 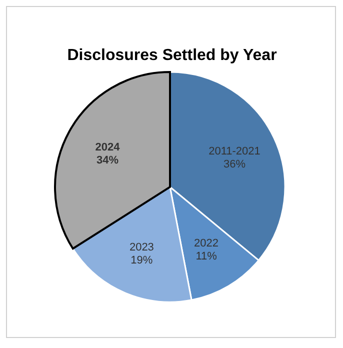 What do you see at coordinates (141, 247) in the screenshot?
I see `slice-label: 2023` at bounding box center [141, 247].